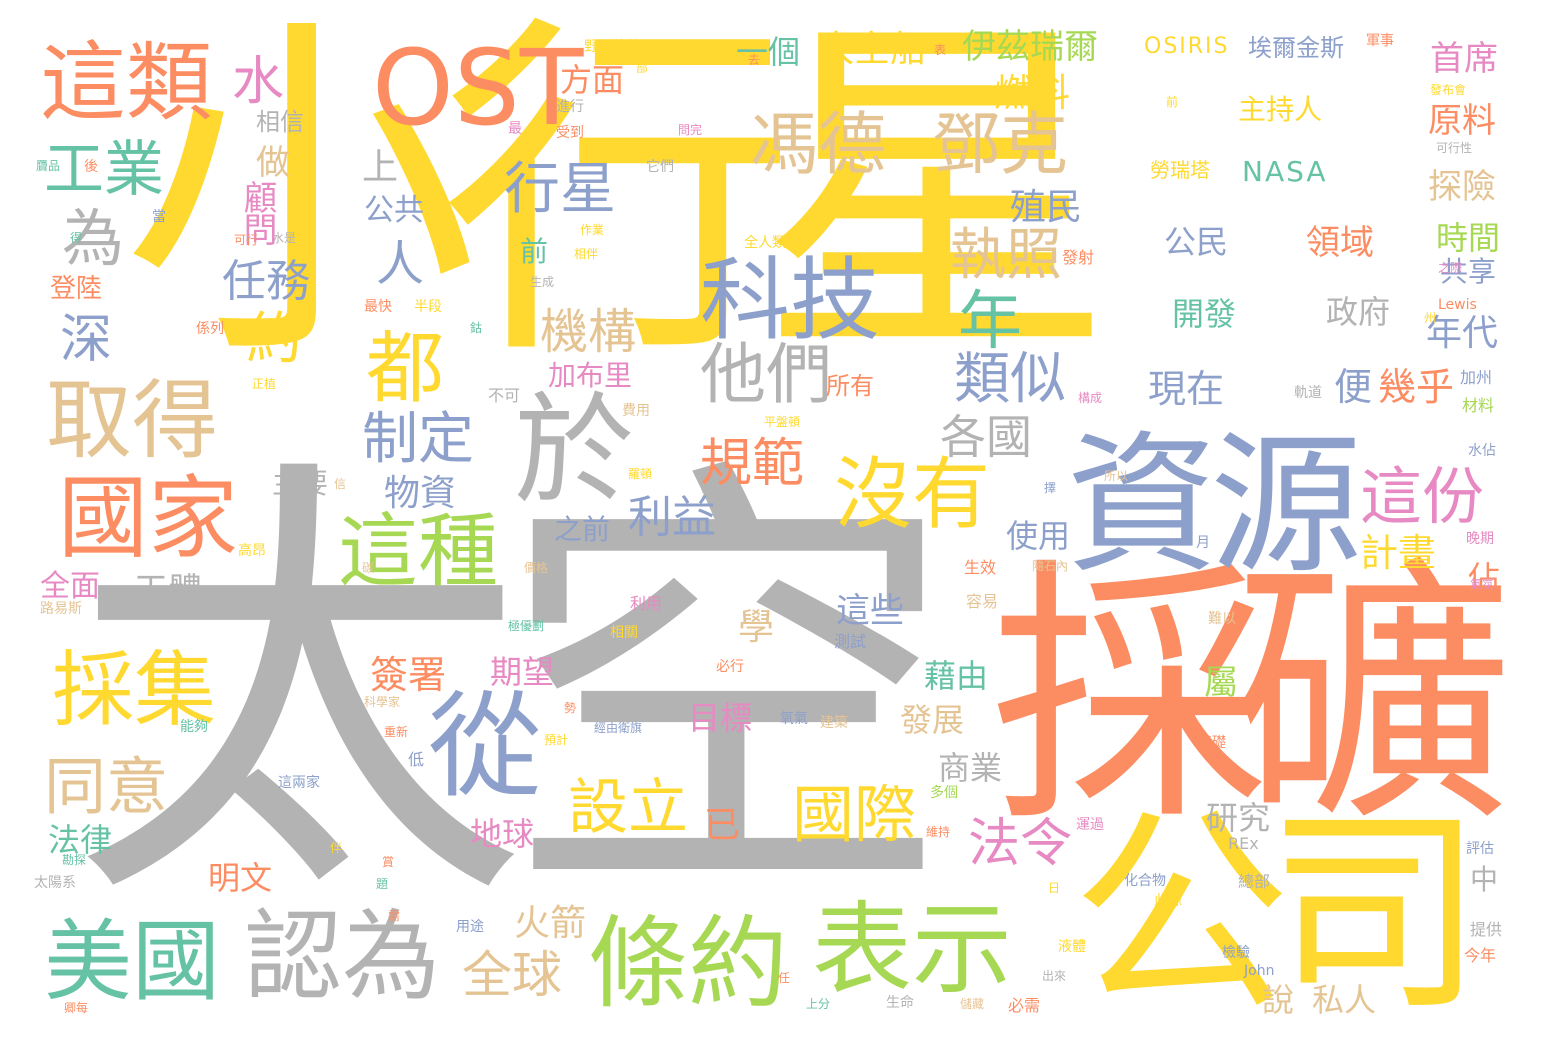 The width and height of the screenshot is (1548, 1052). I want to click on cloud-word-ri: 日, so click(1054, 888).